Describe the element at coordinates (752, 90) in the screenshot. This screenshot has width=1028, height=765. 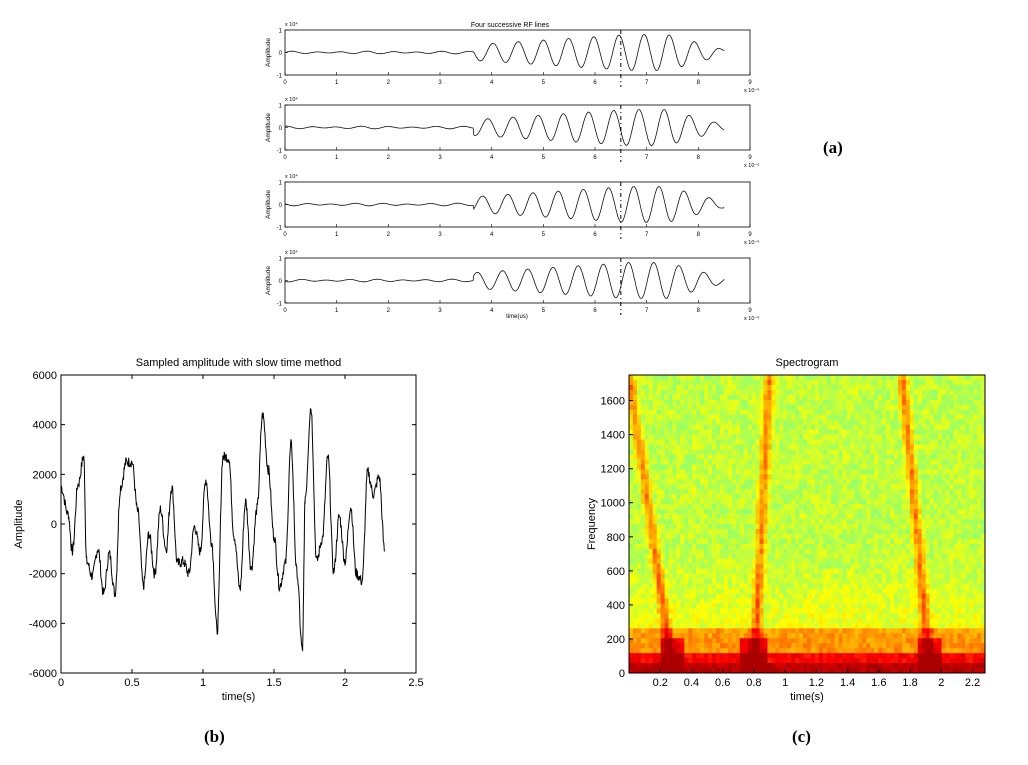
I see `rf-x-exponent: x 10⁻⁶` at that location.